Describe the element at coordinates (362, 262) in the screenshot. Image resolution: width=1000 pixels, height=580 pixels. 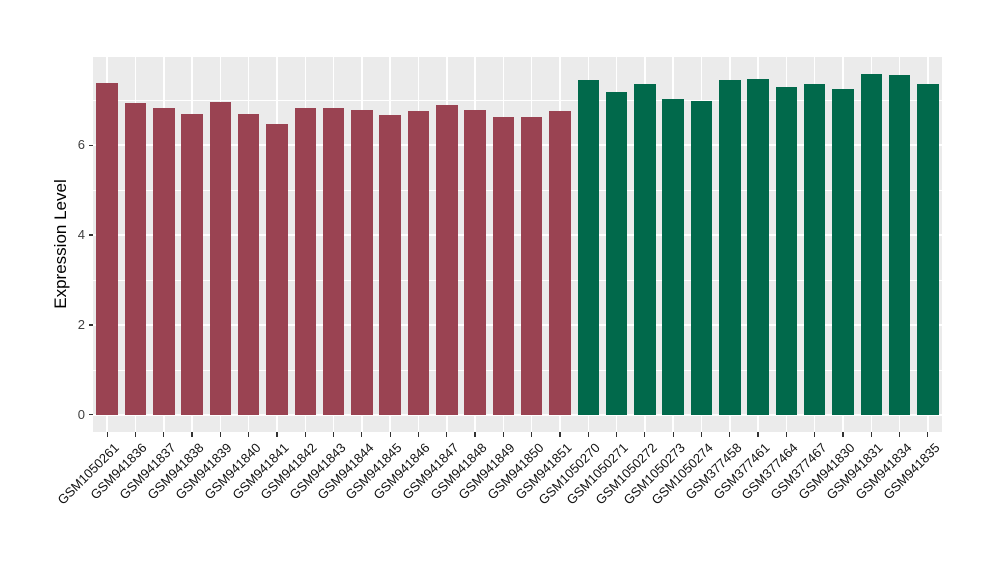
I see `bar-GSM941844` at that location.